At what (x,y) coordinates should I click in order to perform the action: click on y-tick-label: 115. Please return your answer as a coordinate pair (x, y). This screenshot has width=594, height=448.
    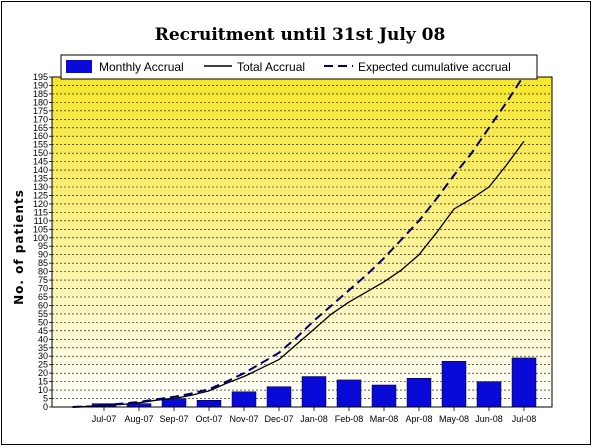
    Looking at the image, I should click on (41, 212).